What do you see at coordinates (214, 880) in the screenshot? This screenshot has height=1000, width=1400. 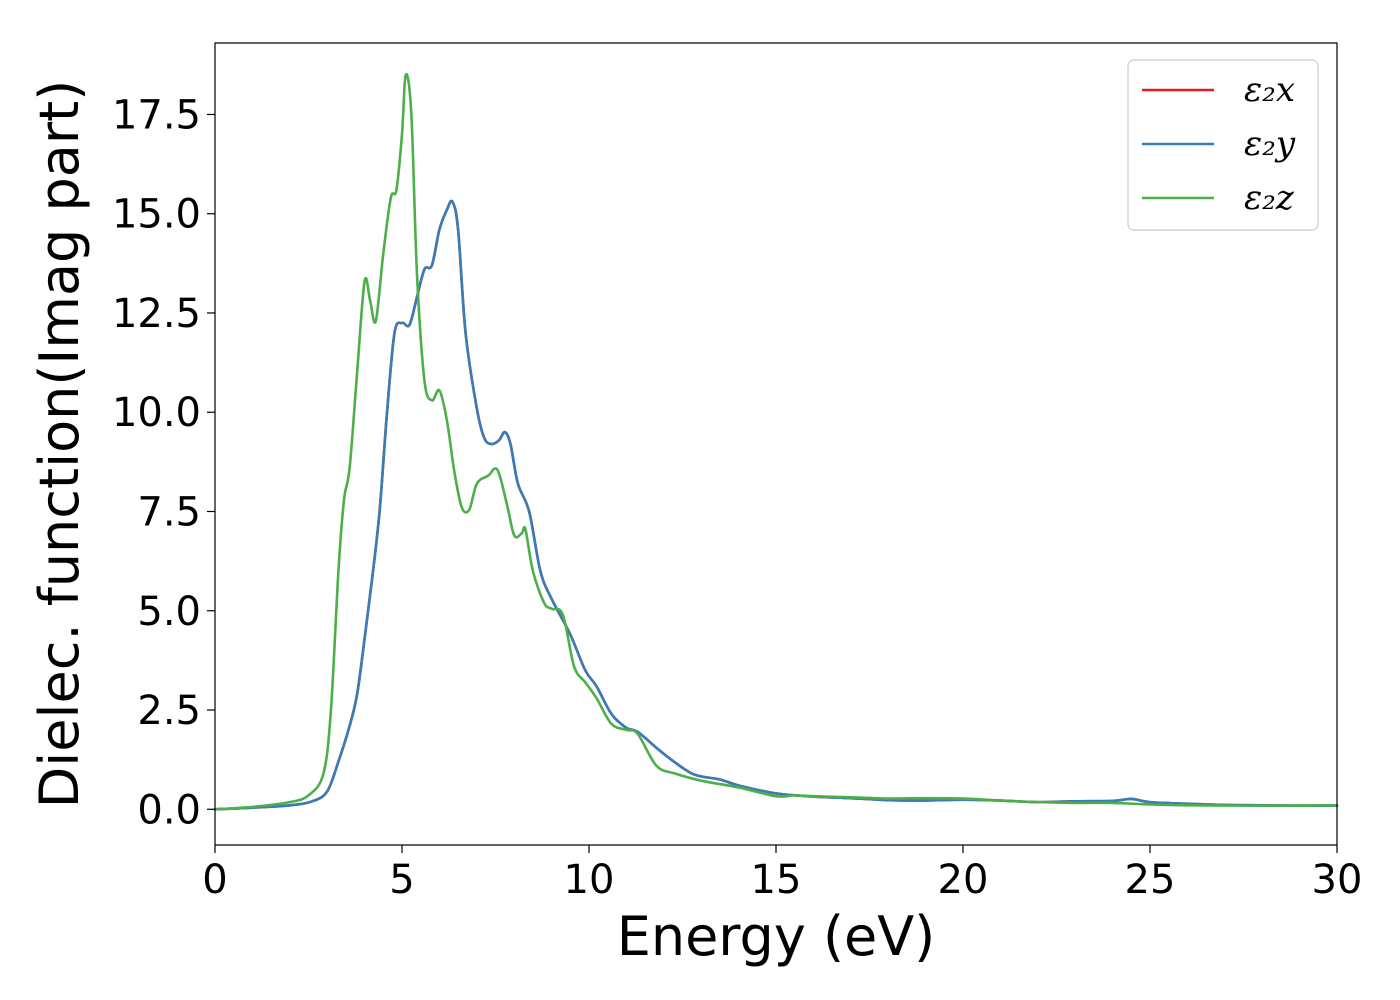 I see `x-tick-label: 0` at bounding box center [214, 880].